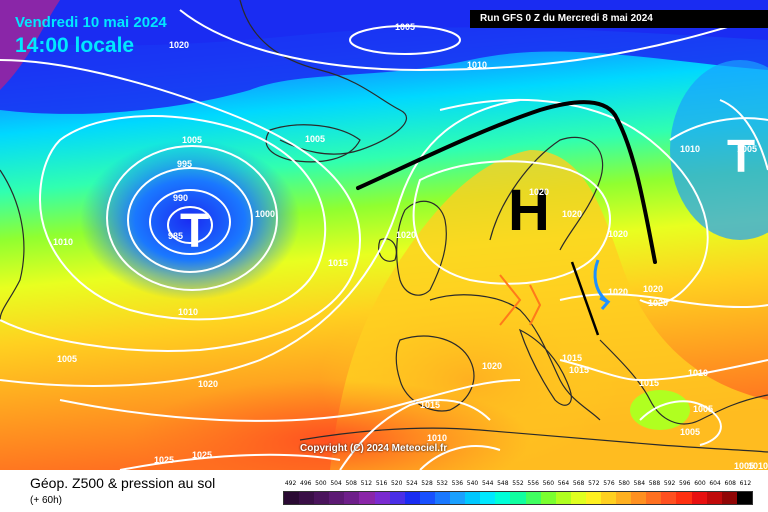  Describe the element at coordinates (123, 483) in the screenshot. I see `map-caption: Géop. Z500 & pression au sol` at that location.